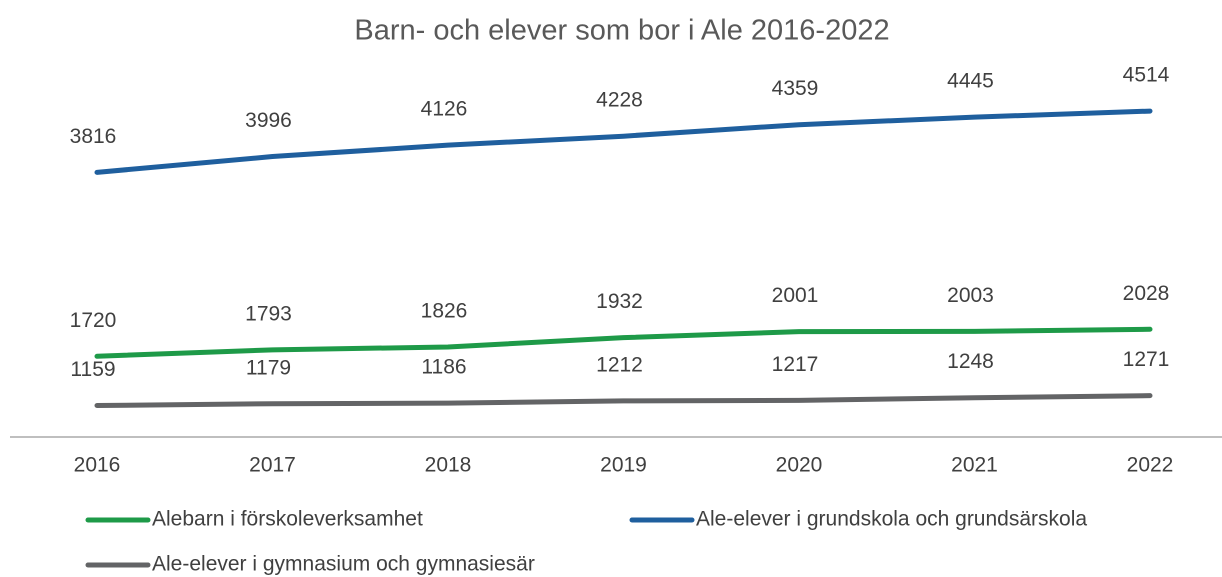 The height and width of the screenshot is (577, 1222). What do you see at coordinates (92, 369) in the screenshot?
I see `data-label: 1159` at bounding box center [92, 369].